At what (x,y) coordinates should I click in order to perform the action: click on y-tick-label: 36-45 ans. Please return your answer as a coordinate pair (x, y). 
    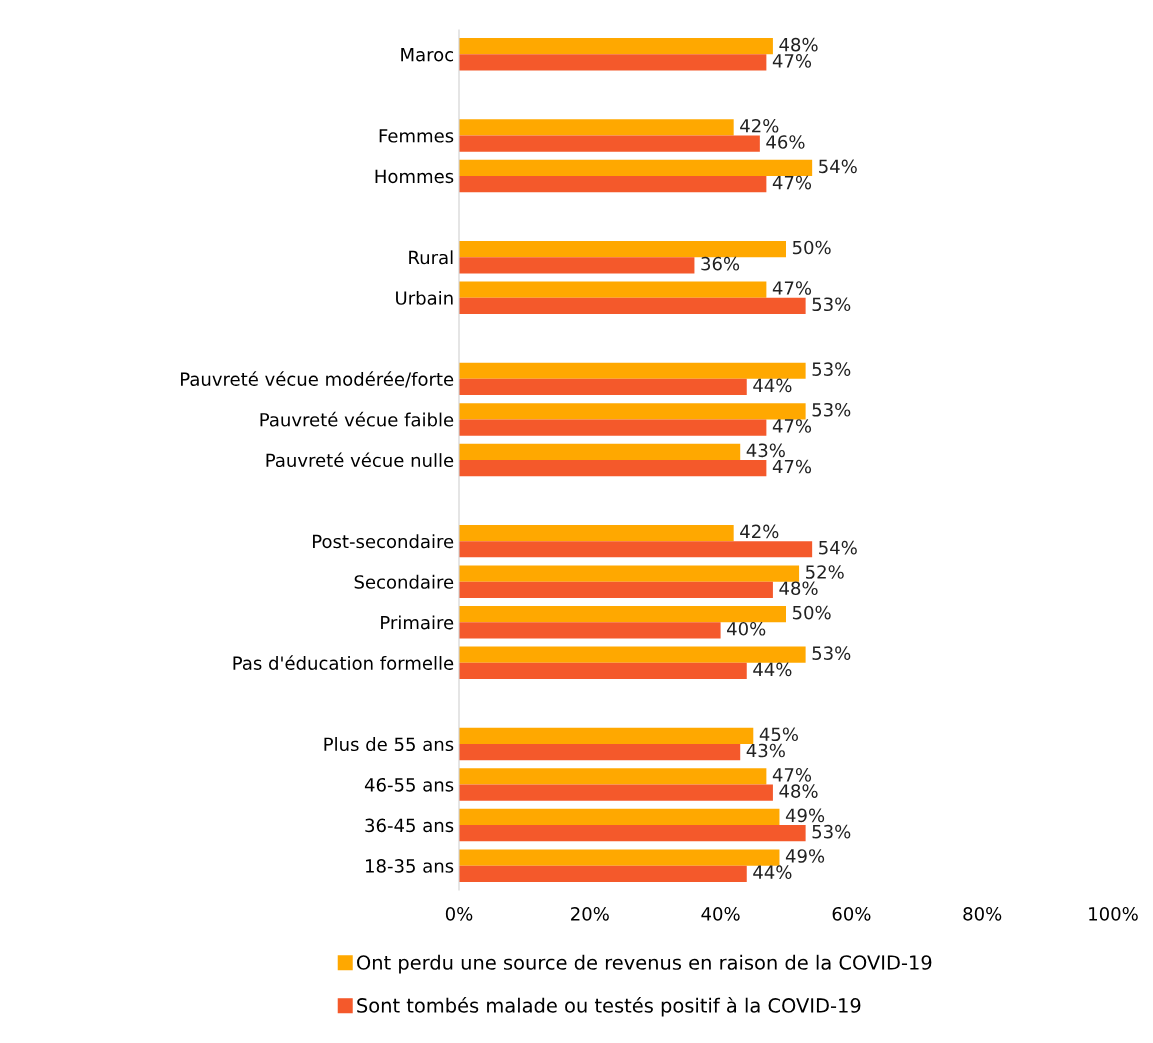
    Looking at the image, I should click on (409, 825).